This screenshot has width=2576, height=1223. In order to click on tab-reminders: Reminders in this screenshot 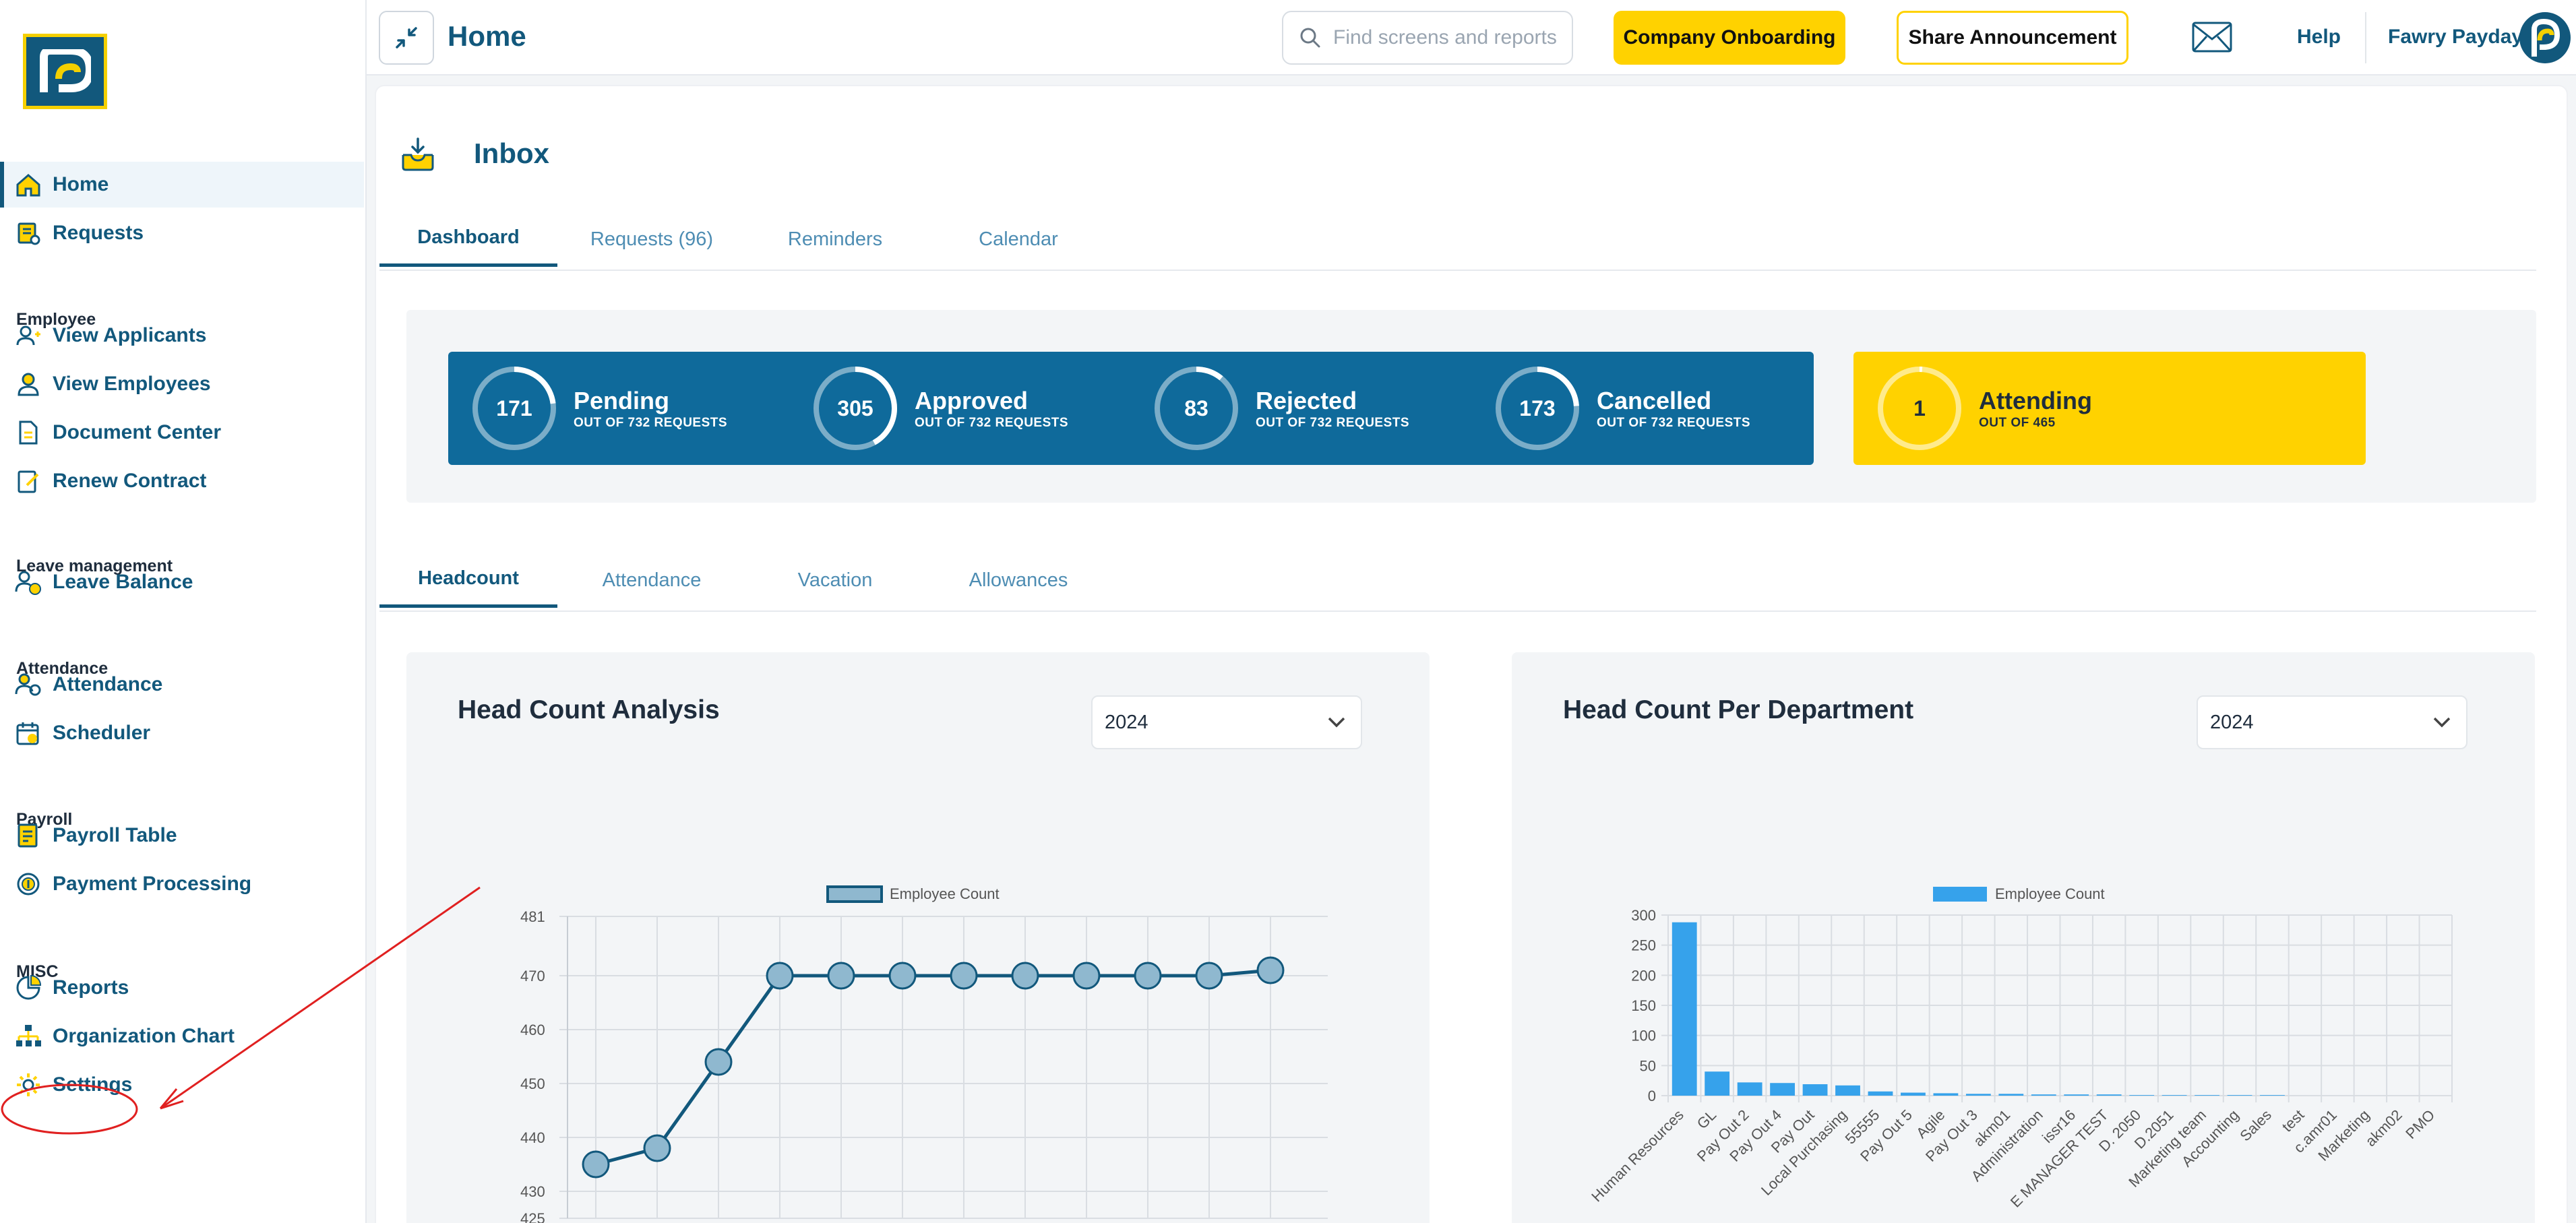, I will do `click(835, 239)`.